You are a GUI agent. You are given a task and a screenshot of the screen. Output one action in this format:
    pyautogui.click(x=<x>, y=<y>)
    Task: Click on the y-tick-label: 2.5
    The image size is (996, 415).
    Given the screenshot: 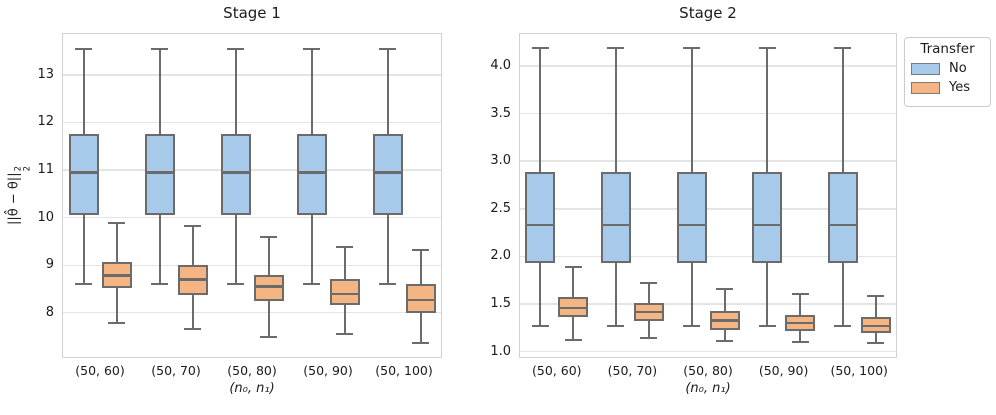 What is the action you would take?
    pyautogui.click(x=500, y=208)
    